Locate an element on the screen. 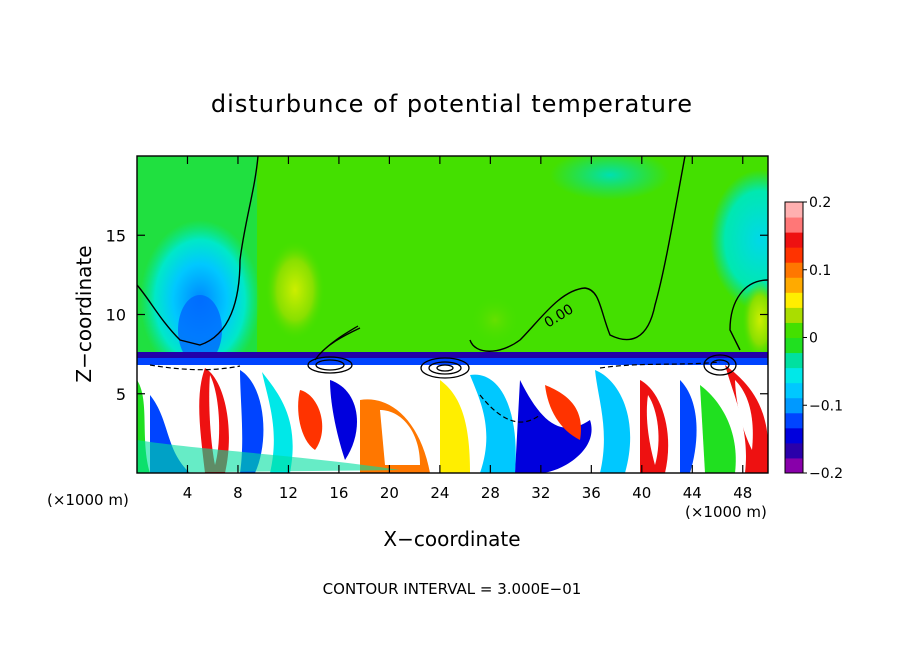 This screenshot has height=654, width=904. contour-interval-note: CONTOUR INTERVAL = 3.000E−01 is located at coordinates (452, 589).